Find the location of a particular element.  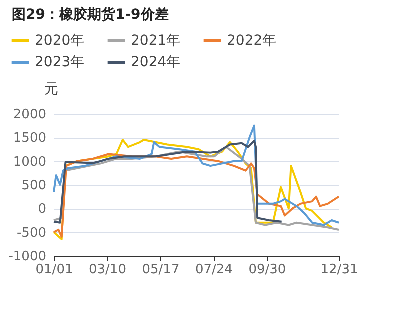

x-tick-label: 09/30 is located at coordinates (267, 270).